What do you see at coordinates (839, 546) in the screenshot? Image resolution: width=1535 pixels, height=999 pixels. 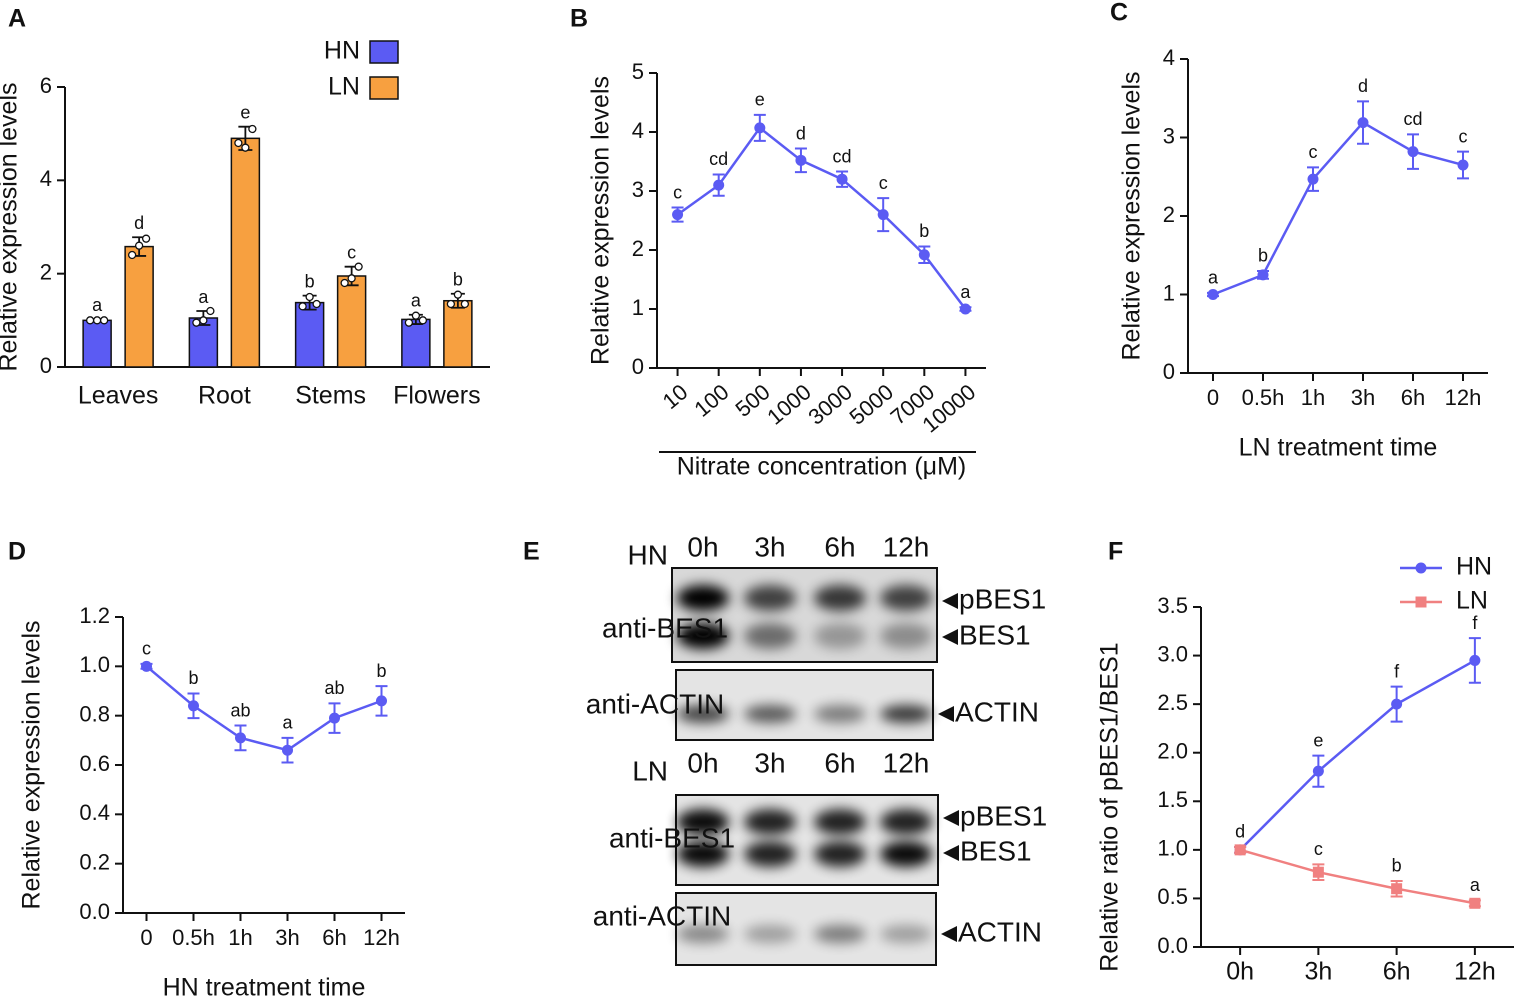 I see `lane-label: 6h` at bounding box center [839, 546].